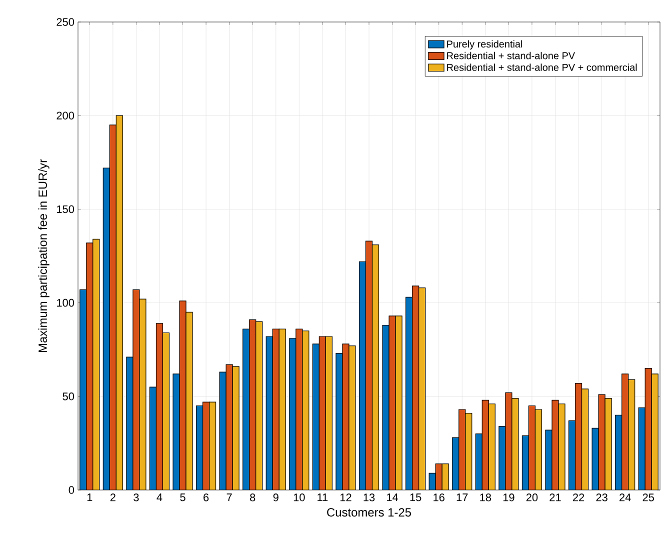  Describe the element at coordinates (65, 302) in the screenshot. I see `y-tick-label: 100` at that location.